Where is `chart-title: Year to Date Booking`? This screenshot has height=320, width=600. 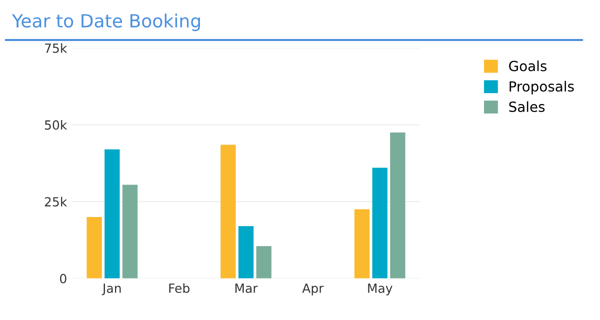
chart-title: Year to Date Booking is located at coordinates (106, 23).